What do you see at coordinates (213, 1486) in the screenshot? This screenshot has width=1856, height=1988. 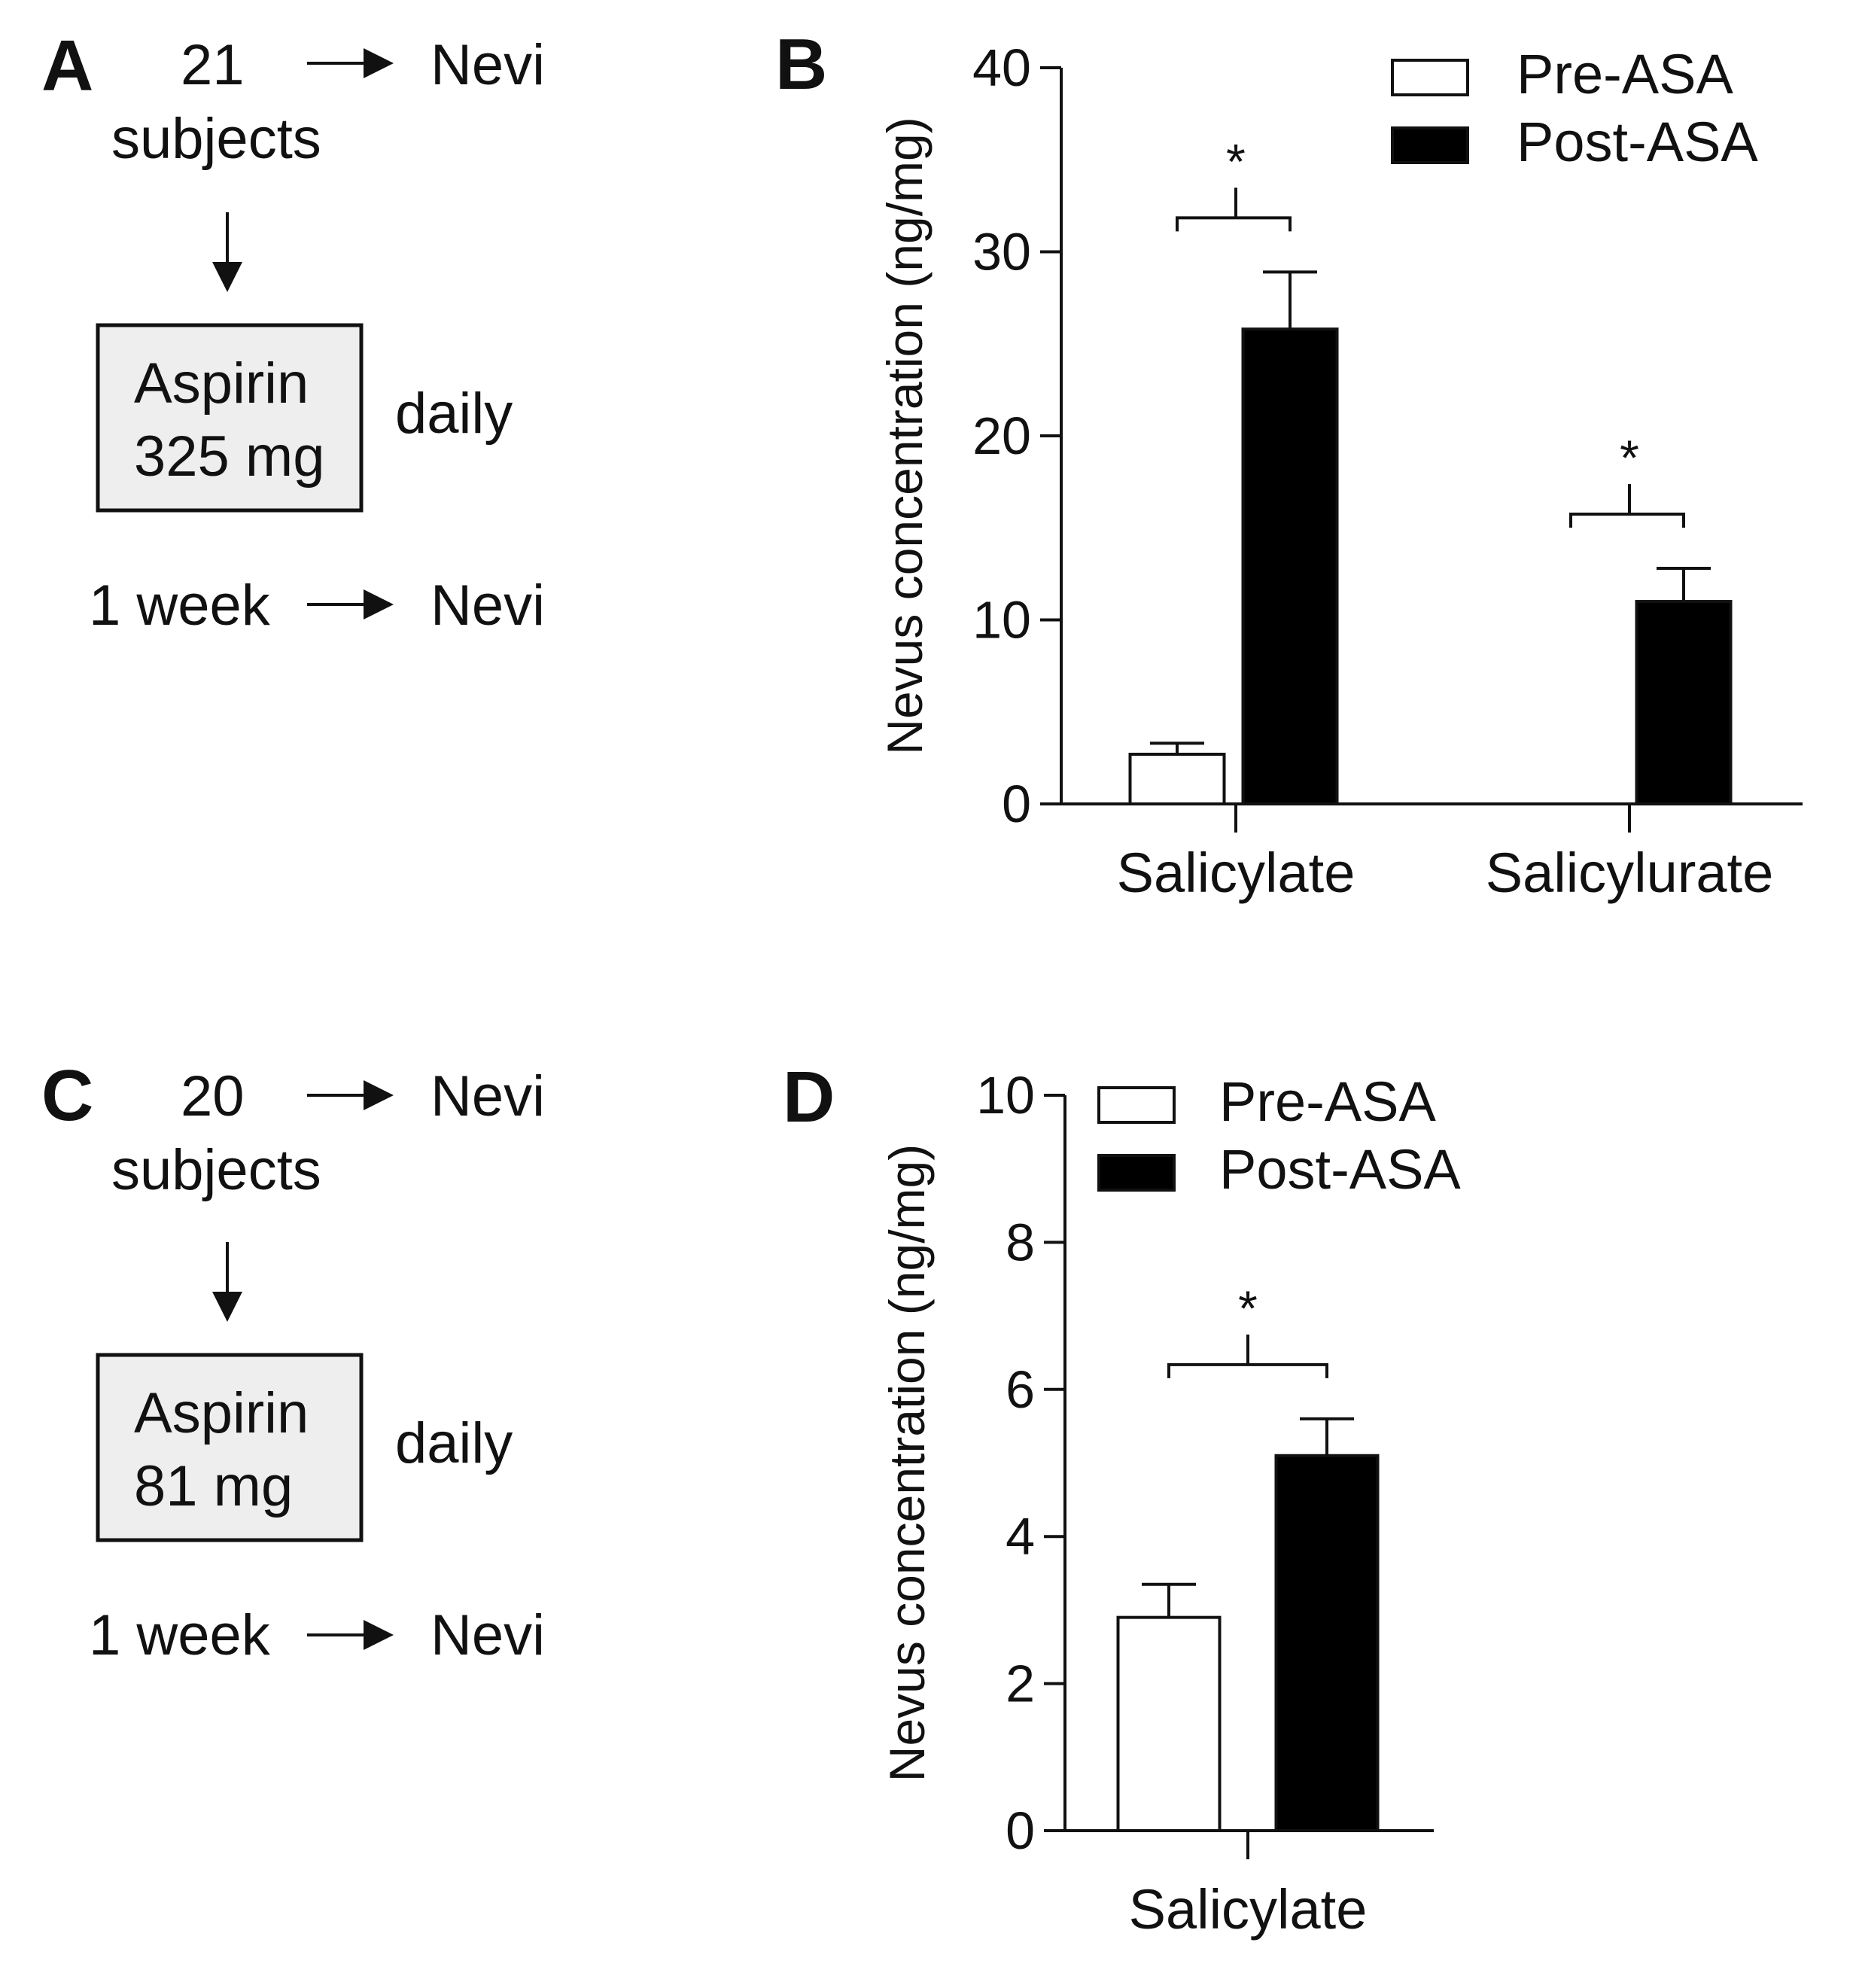 I see `panel-c-box-line2: 81 mg` at bounding box center [213, 1486].